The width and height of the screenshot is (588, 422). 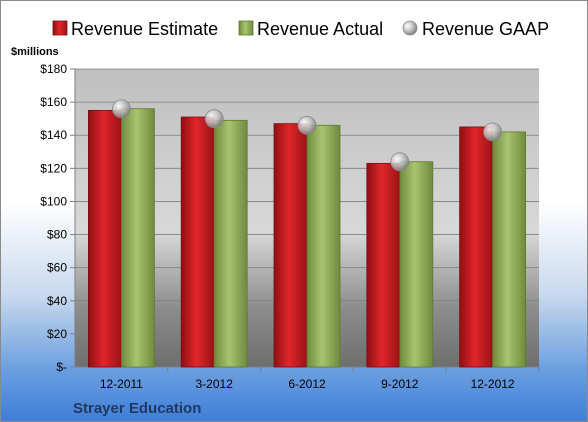 What do you see at coordinates (53, 168) in the screenshot?
I see `y-tick-label: $120` at bounding box center [53, 168].